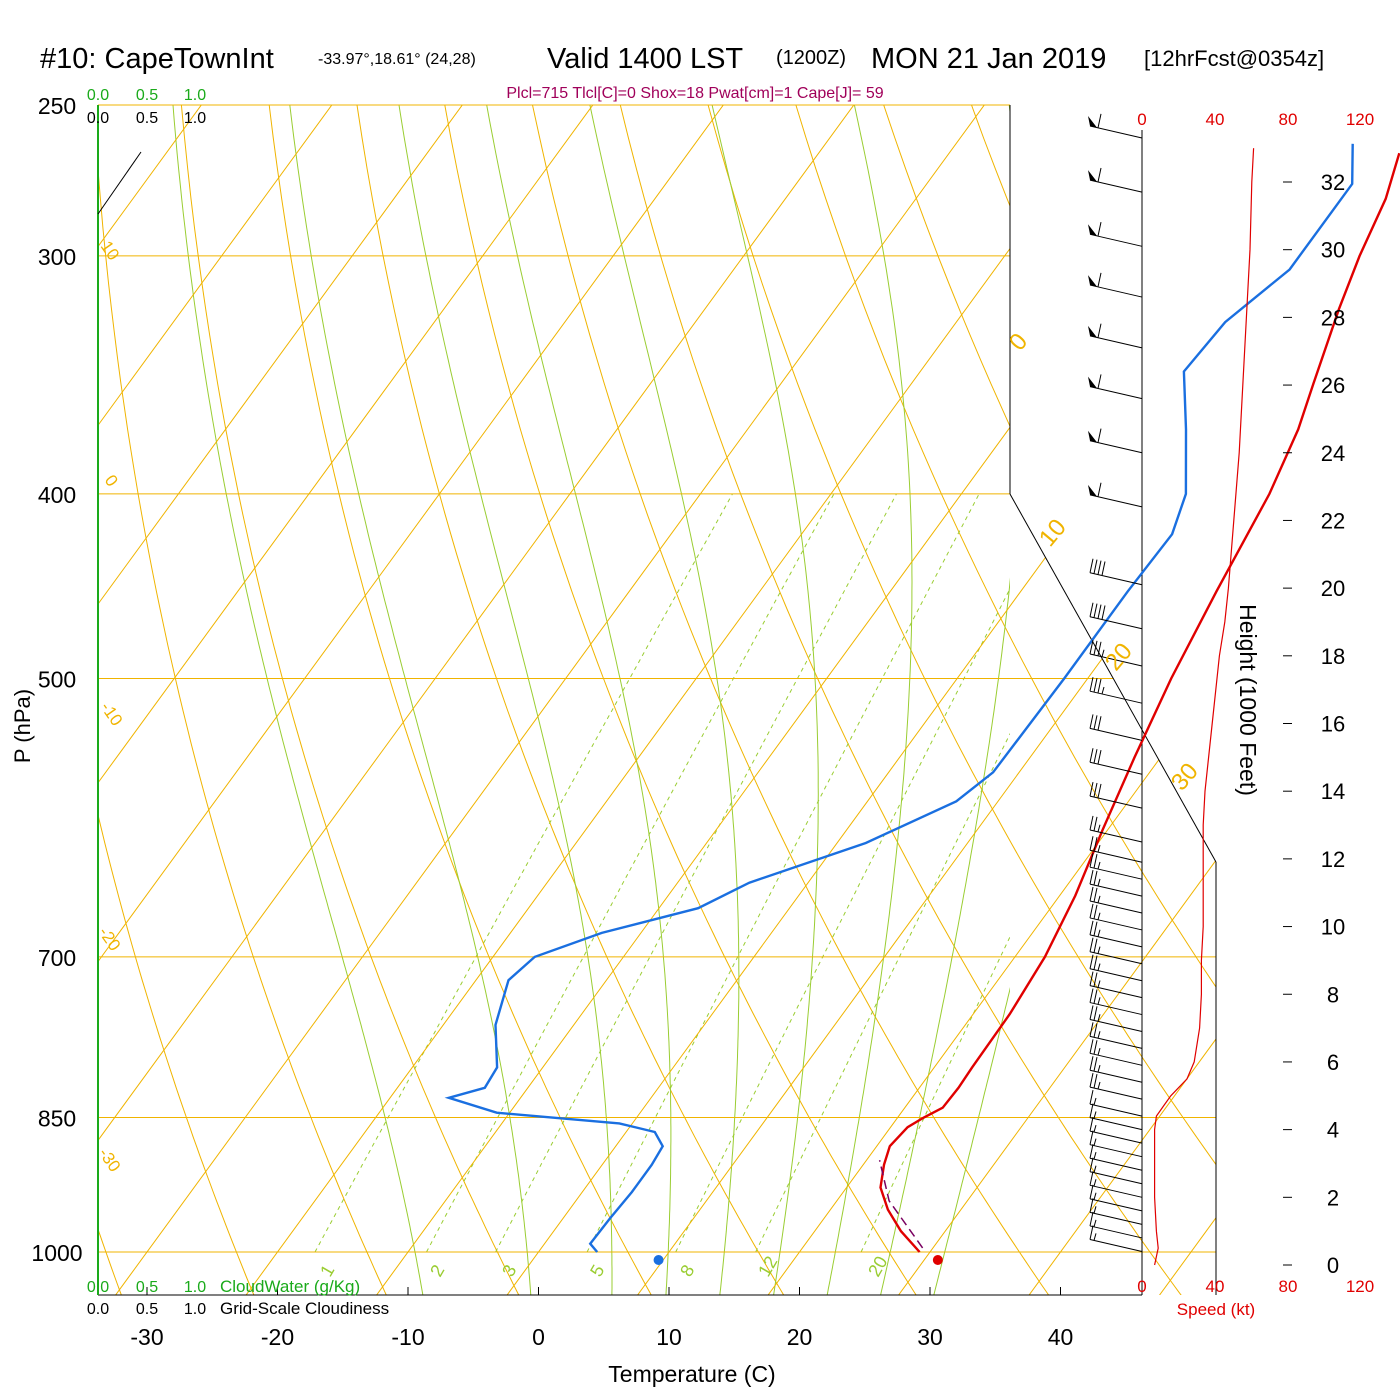  Describe the element at coordinates (1333, 385) in the screenshot. I see `height-tick-label: 26` at that location.